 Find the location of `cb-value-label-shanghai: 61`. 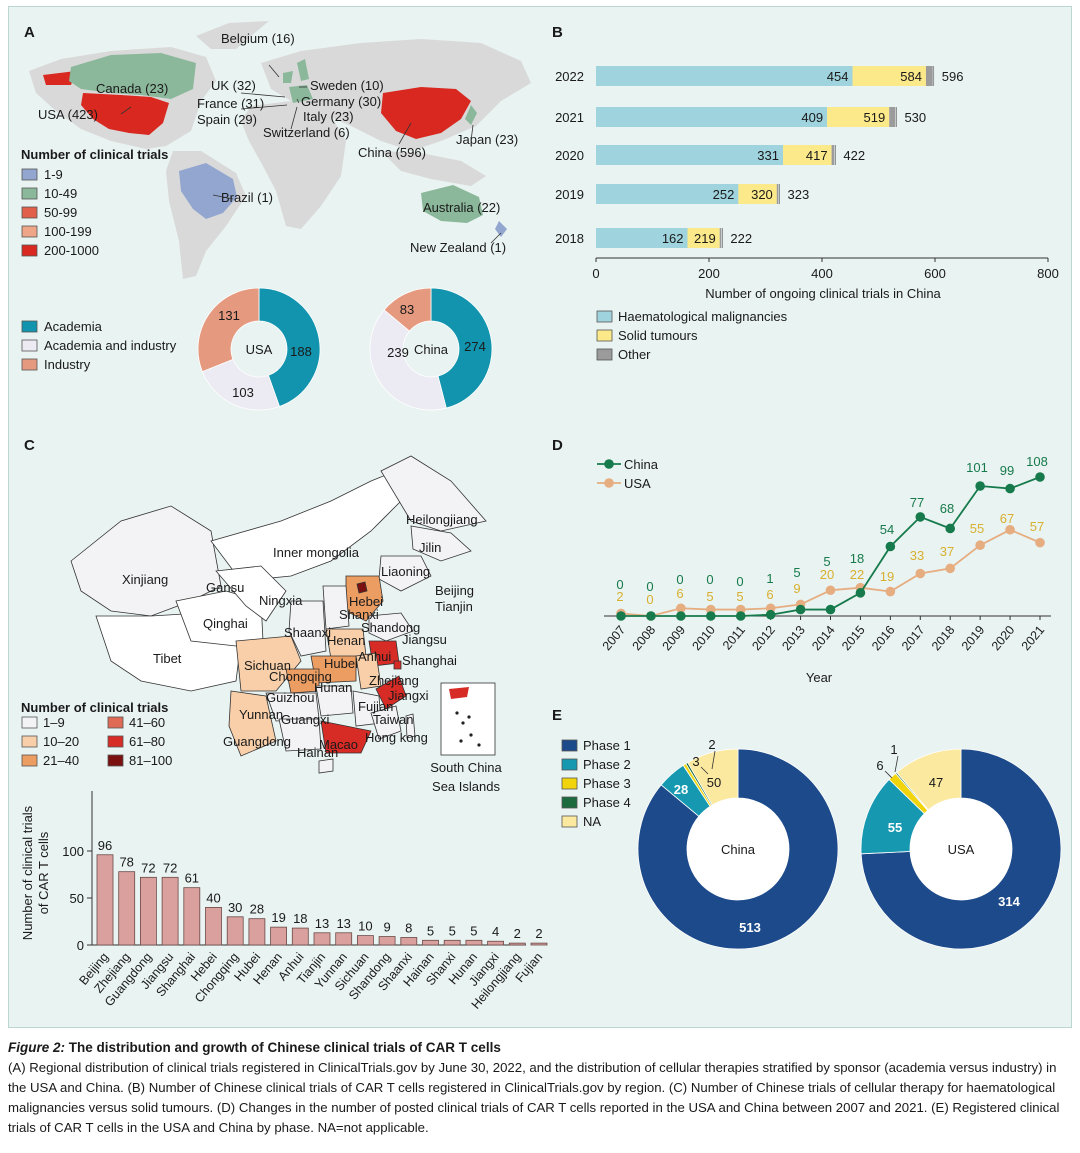

cb-value-label-shanghai: 61 is located at coordinates (192, 878).